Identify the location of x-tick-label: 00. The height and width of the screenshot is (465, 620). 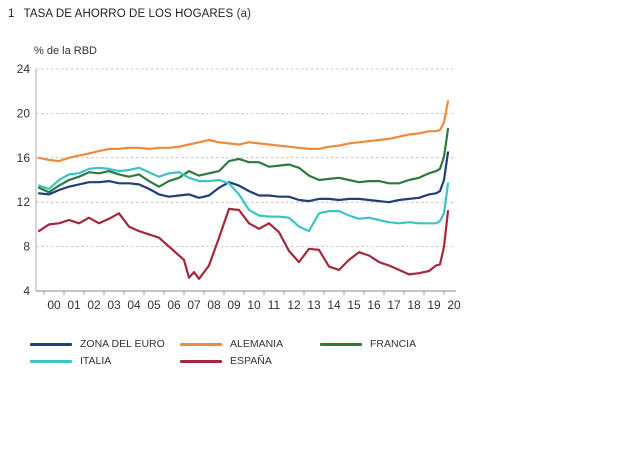
(54, 305).